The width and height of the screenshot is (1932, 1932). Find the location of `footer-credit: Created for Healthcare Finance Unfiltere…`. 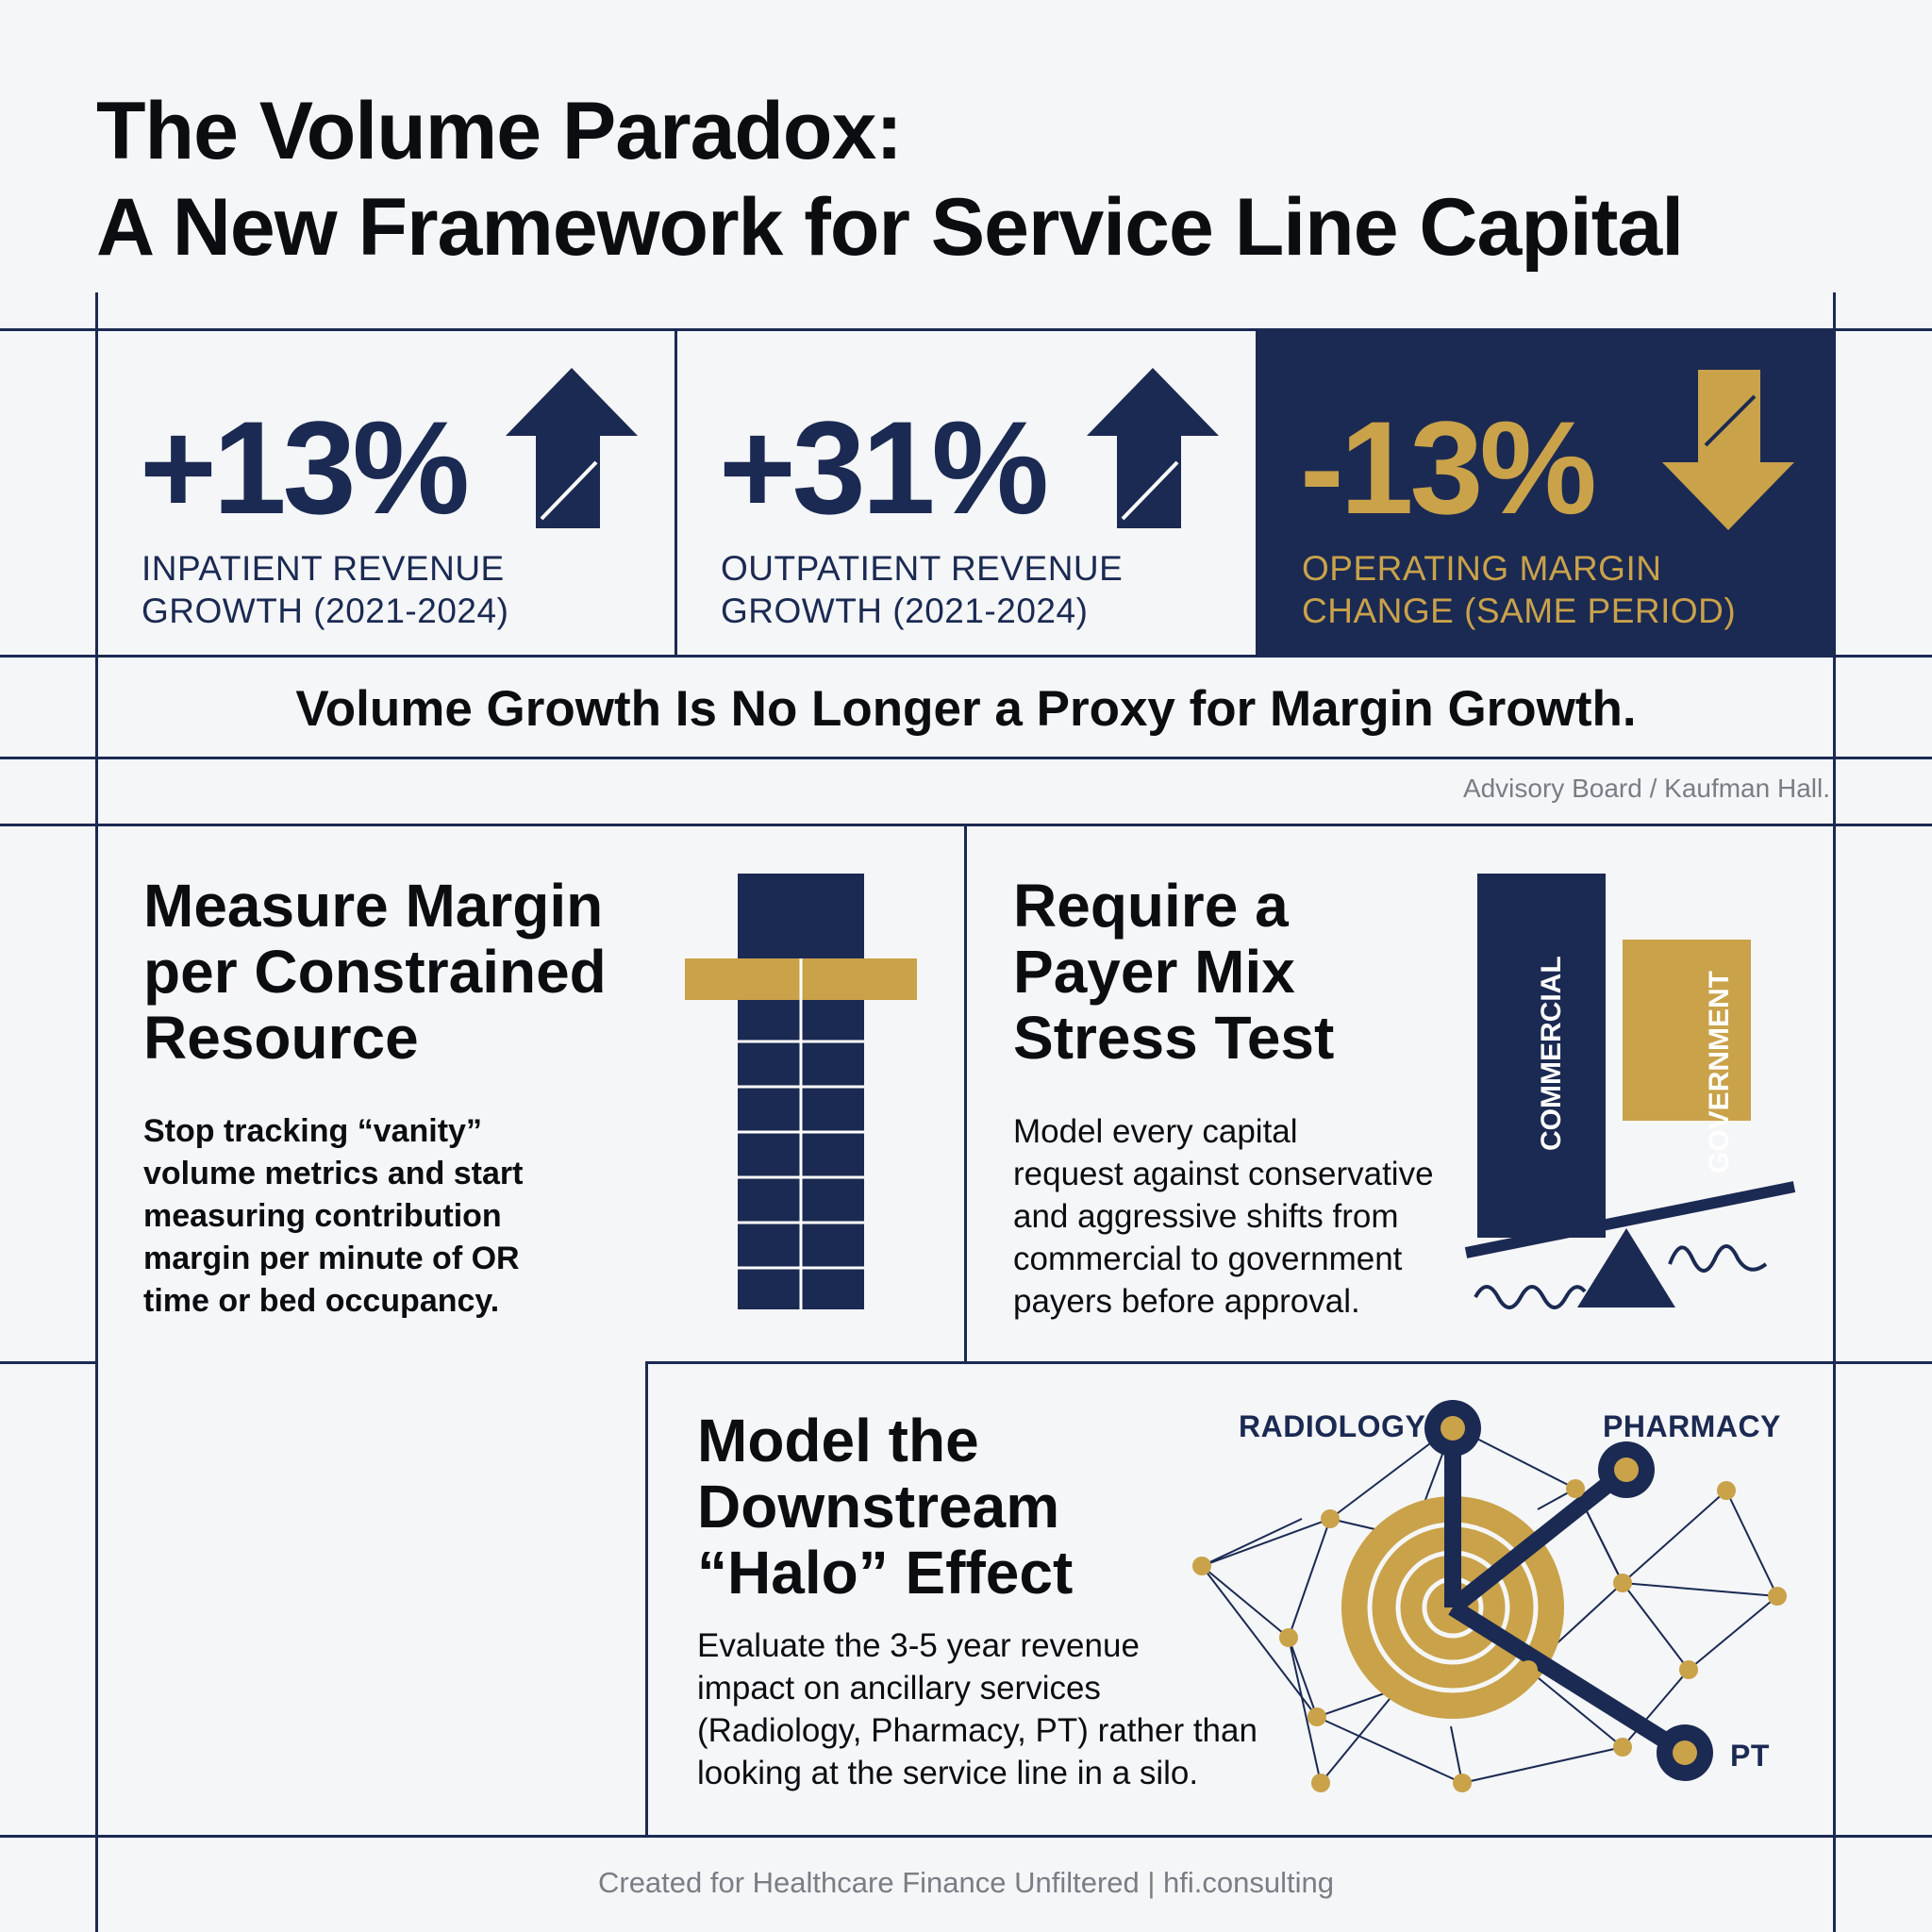

footer-credit: Created for Healthcare Finance Unfiltere… is located at coordinates (965, 1883).